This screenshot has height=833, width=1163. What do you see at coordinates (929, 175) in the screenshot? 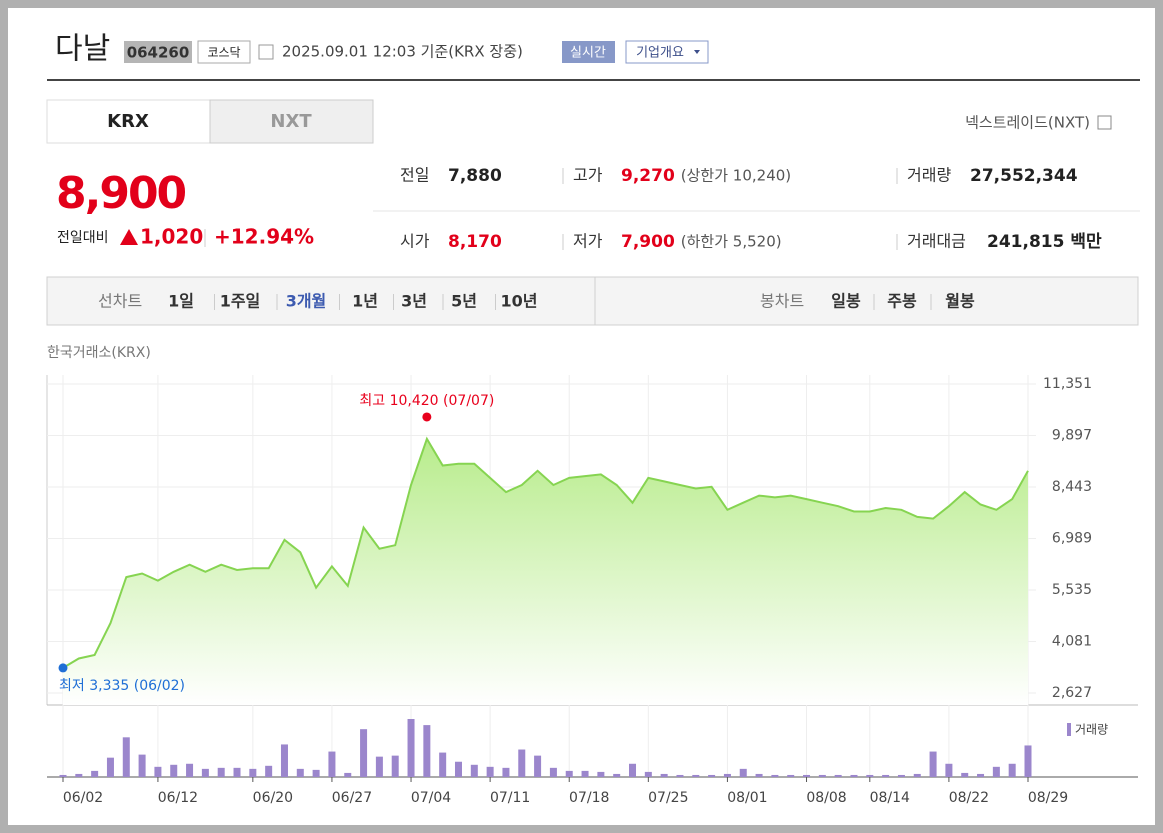
I see `stat-label: 거래량` at bounding box center [929, 175].